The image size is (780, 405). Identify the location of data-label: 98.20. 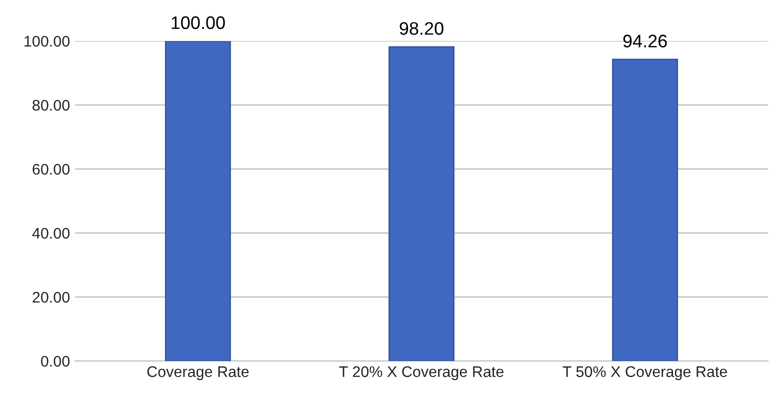
(422, 28).